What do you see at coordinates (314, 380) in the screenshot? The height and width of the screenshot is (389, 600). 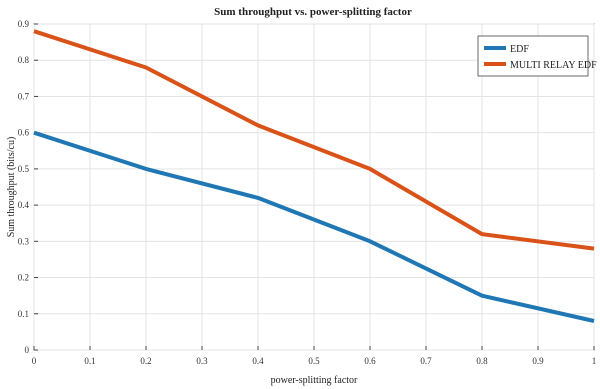 I see `x-axis-label: power-splitting factor` at bounding box center [314, 380].